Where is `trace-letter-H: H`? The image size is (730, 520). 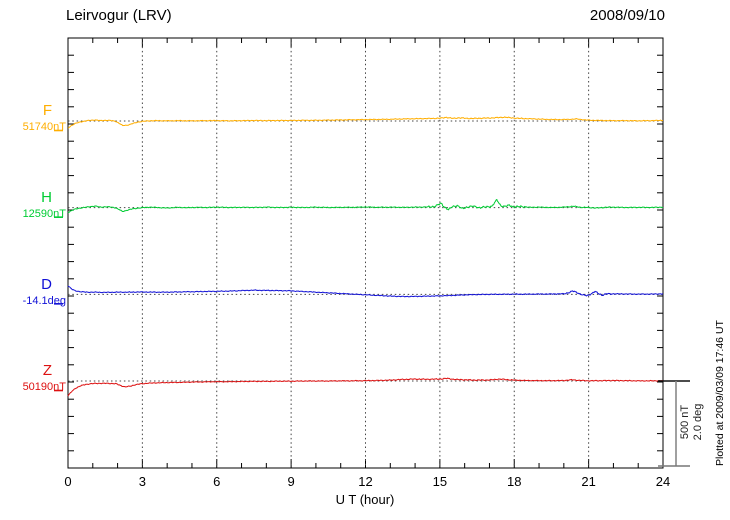 trace-letter-H: H is located at coordinates (46, 197).